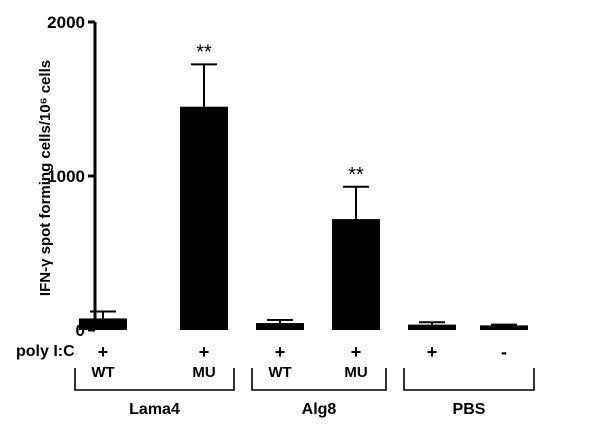 The height and width of the screenshot is (424, 600). What do you see at coordinates (319, 409) in the screenshot?
I see `group-label: Alg8` at bounding box center [319, 409].